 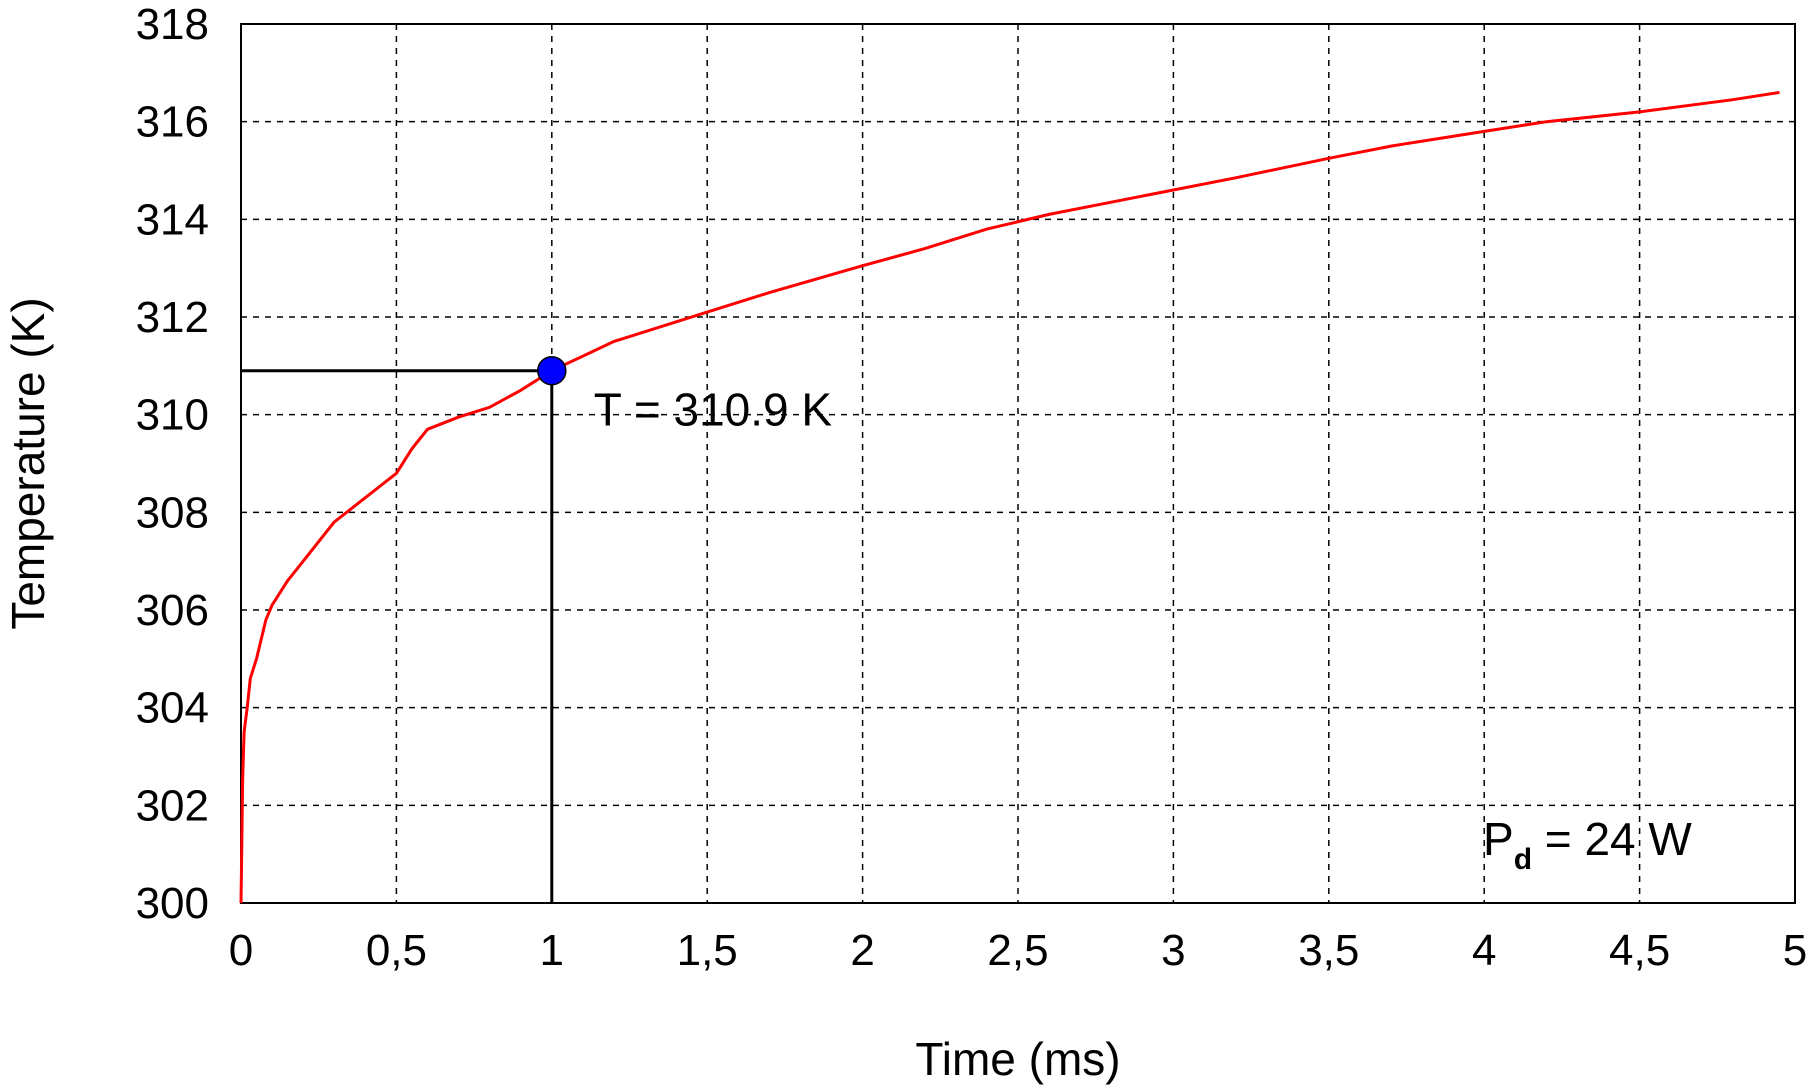 What do you see at coordinates (397, 636) in the screenshot?
I see `reference-lines` at bounding box center [397, 636].